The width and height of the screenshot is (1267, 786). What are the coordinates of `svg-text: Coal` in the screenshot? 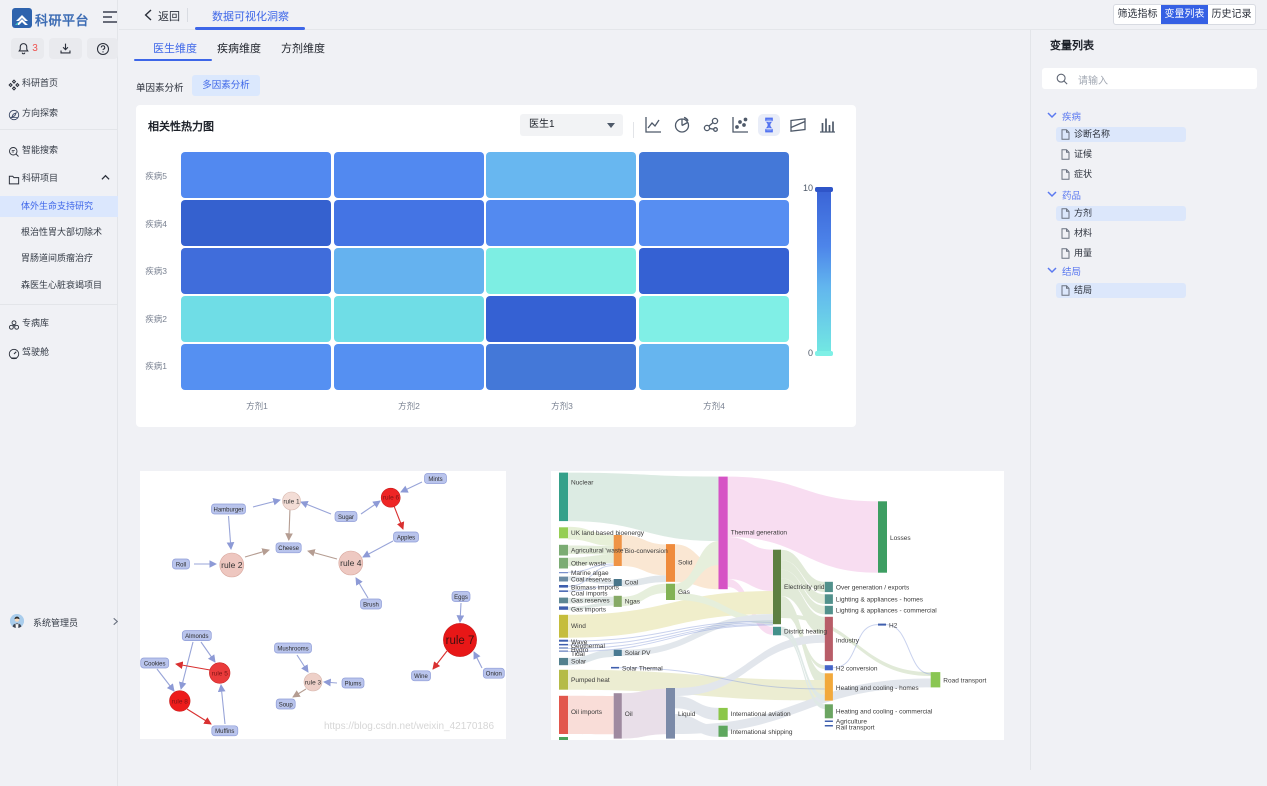 It's located at (632, 583).